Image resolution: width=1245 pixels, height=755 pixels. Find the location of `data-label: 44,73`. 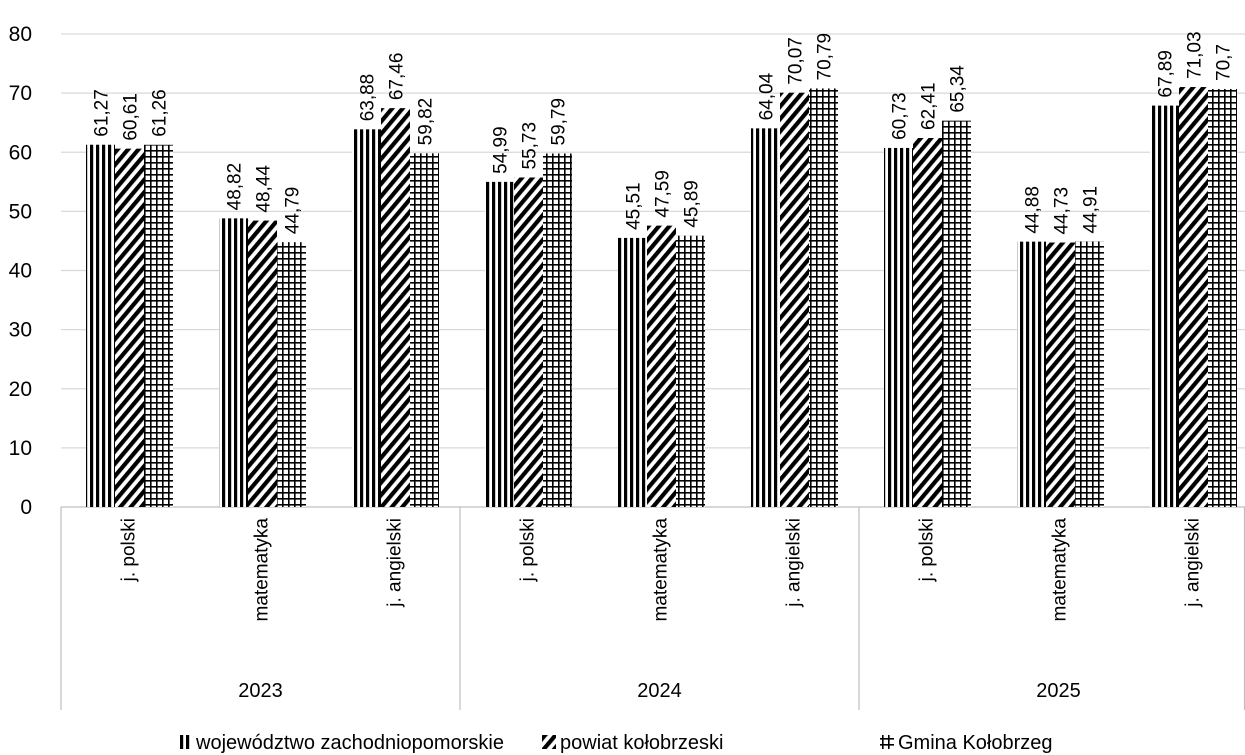

data-label: 44,73 is located at coordinates (1062, 211).